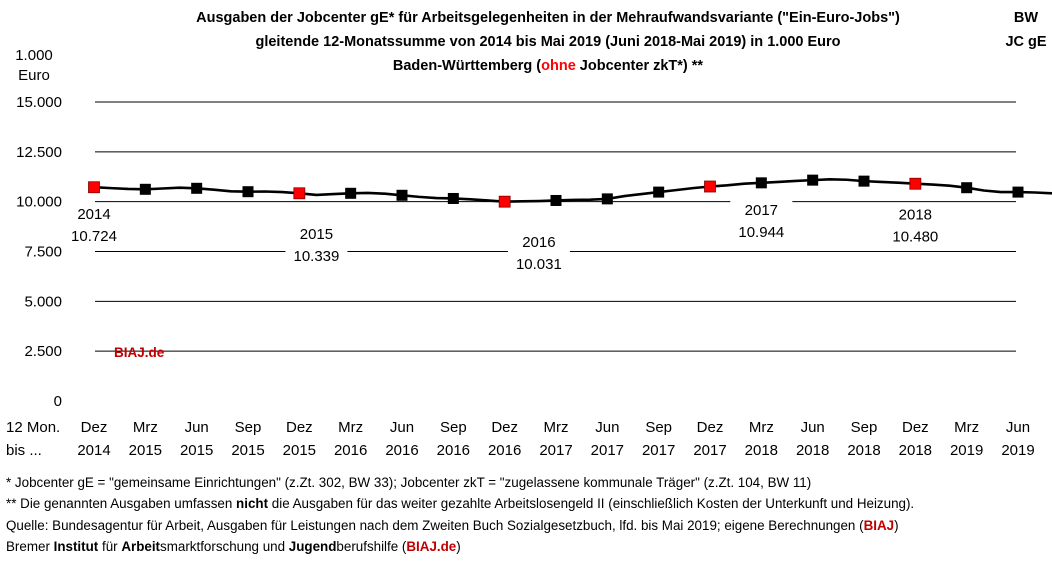 The height and width of the screenshot is (565, 1052). What do you see at coordinates (139, 352) in the screenshot?
I see `watermark-biaj: BIAJ.de` at bounding box center [139, 352].